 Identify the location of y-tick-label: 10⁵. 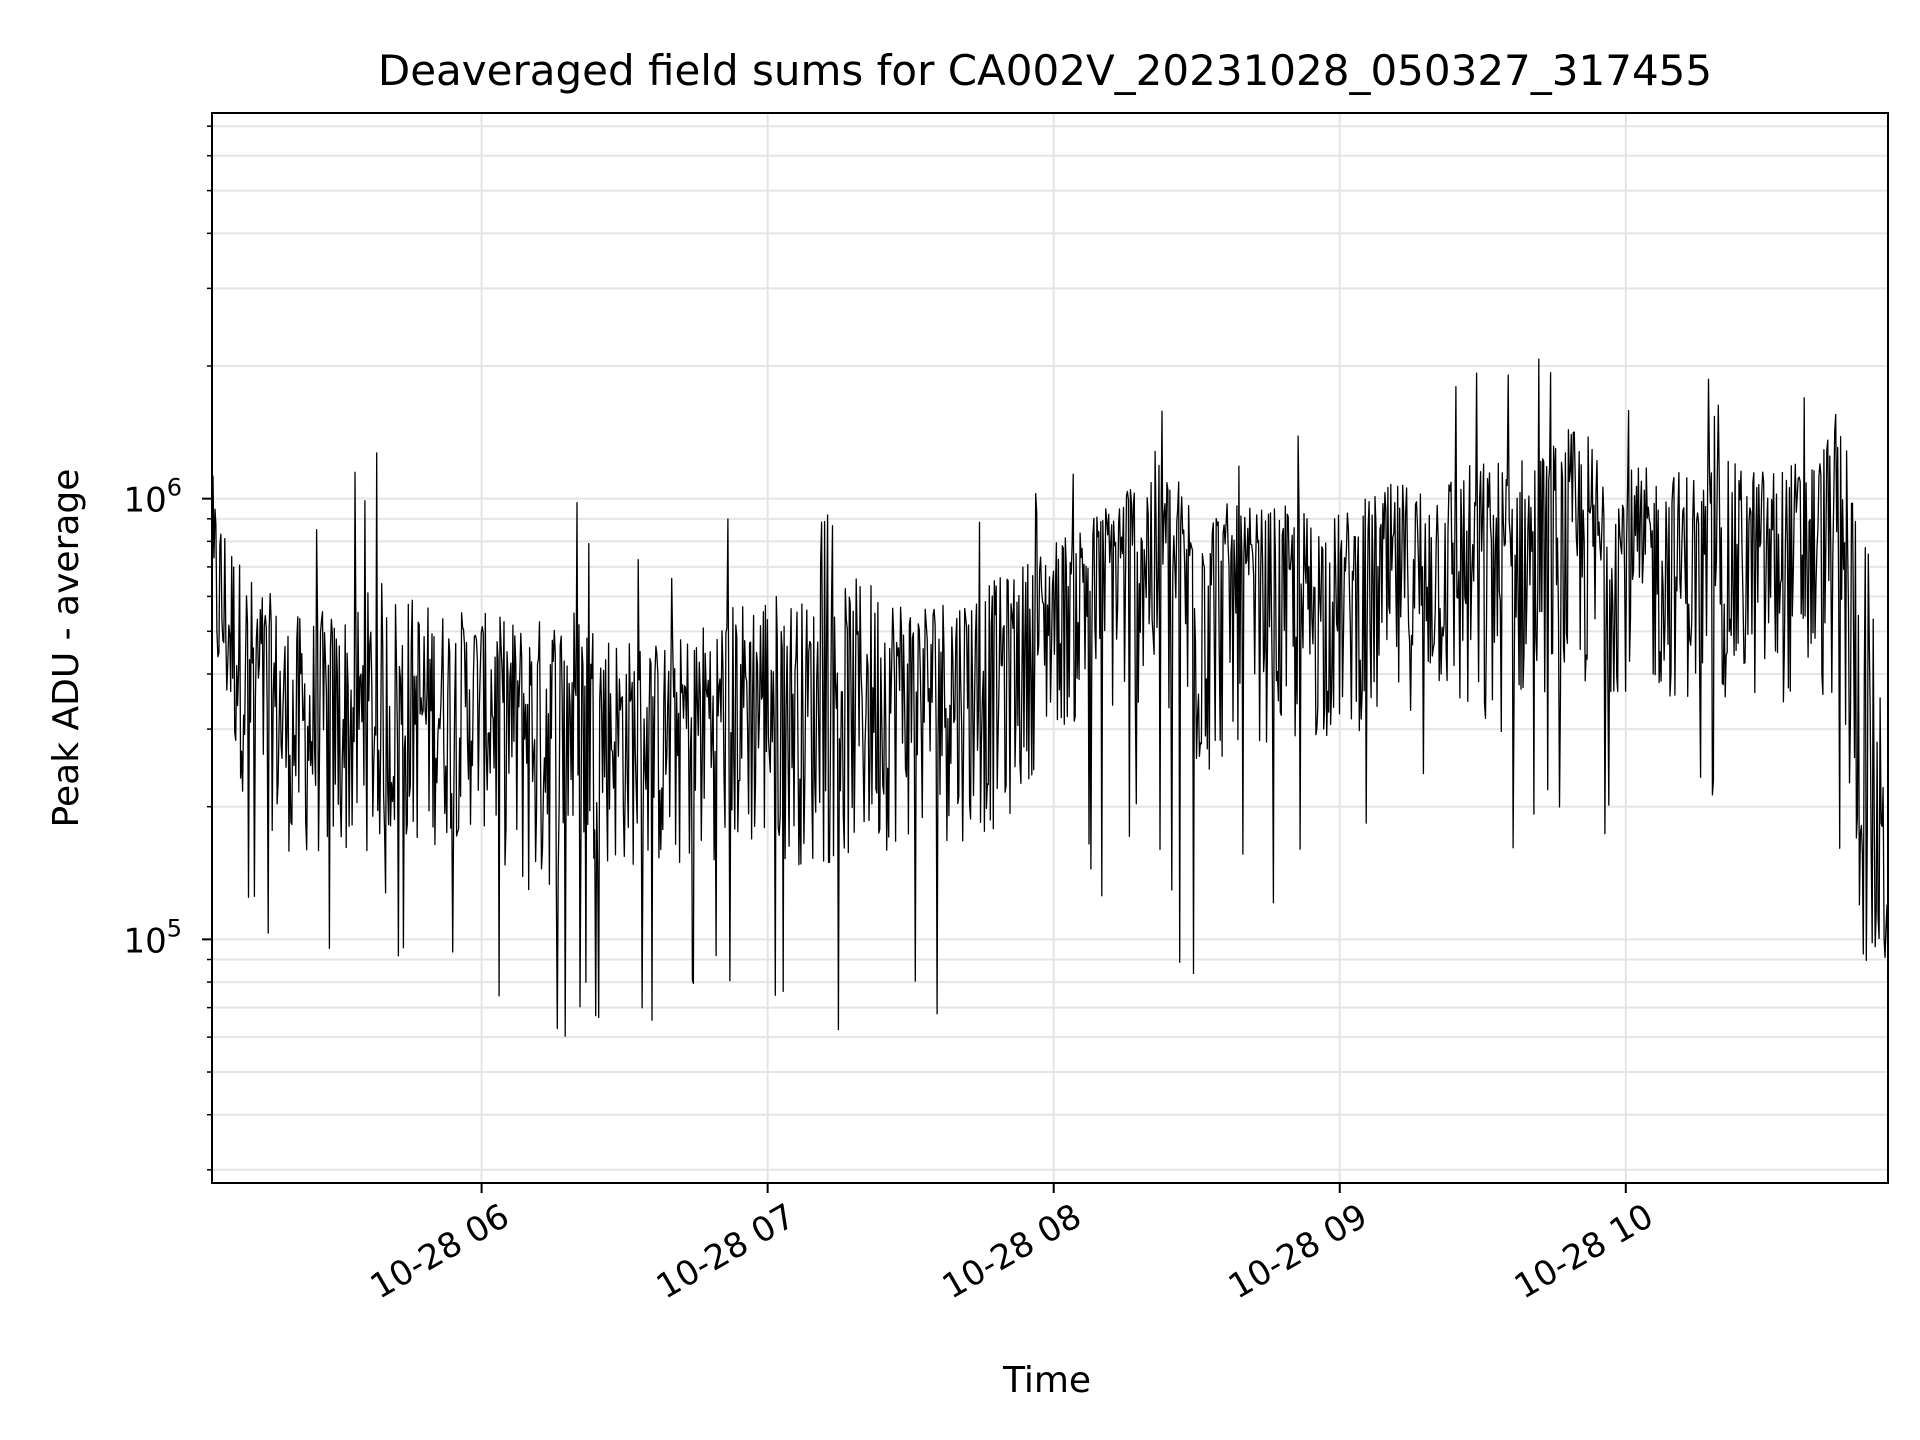
(152, 937).